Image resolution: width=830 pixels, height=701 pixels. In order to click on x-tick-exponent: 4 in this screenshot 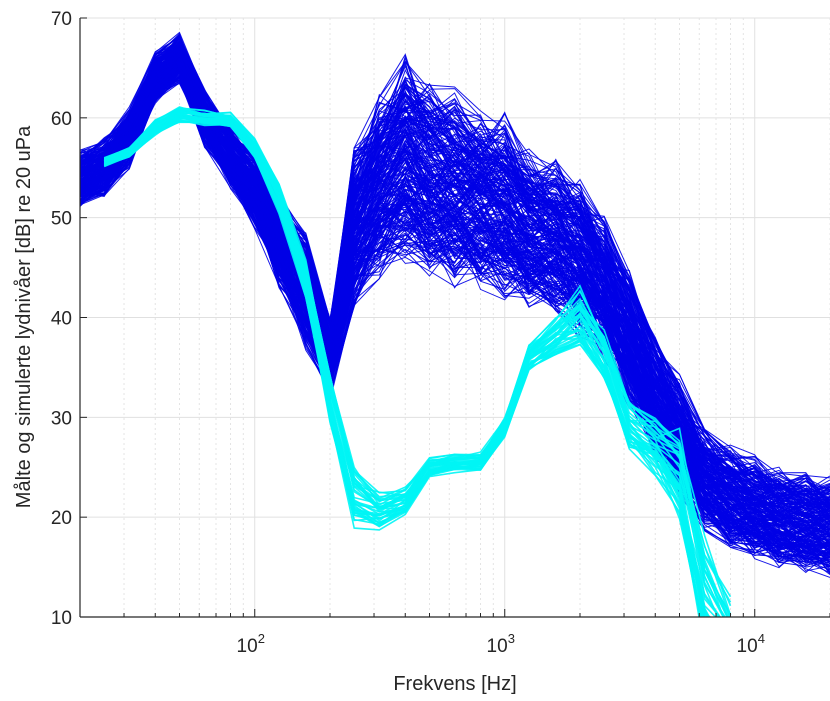, I will do `click(761, 638)`.